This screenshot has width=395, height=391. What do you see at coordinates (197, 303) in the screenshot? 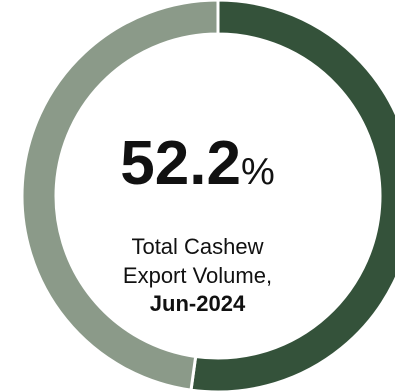
I see `center-label-line-3: Jun-2024` at bounding box center [197, 303].